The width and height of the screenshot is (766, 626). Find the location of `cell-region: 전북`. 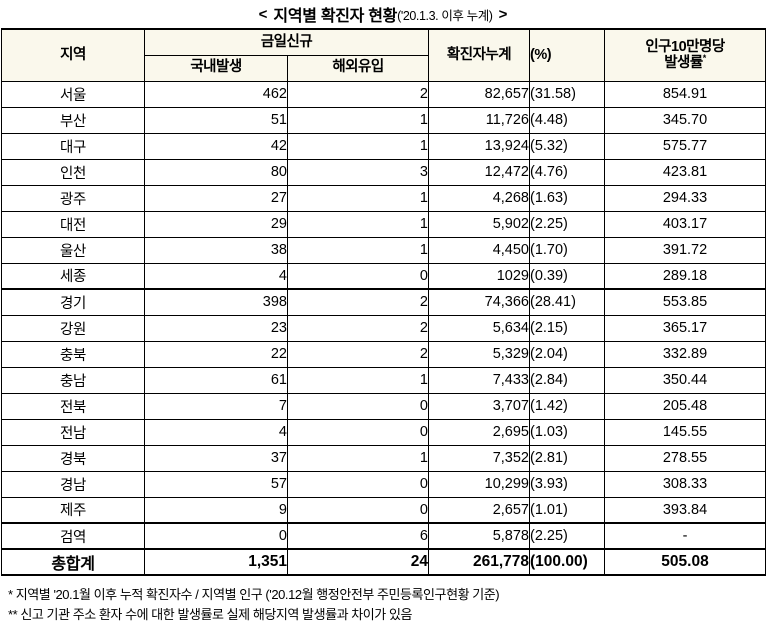

cell-region: 전북 is located at coordinates (73, 406).